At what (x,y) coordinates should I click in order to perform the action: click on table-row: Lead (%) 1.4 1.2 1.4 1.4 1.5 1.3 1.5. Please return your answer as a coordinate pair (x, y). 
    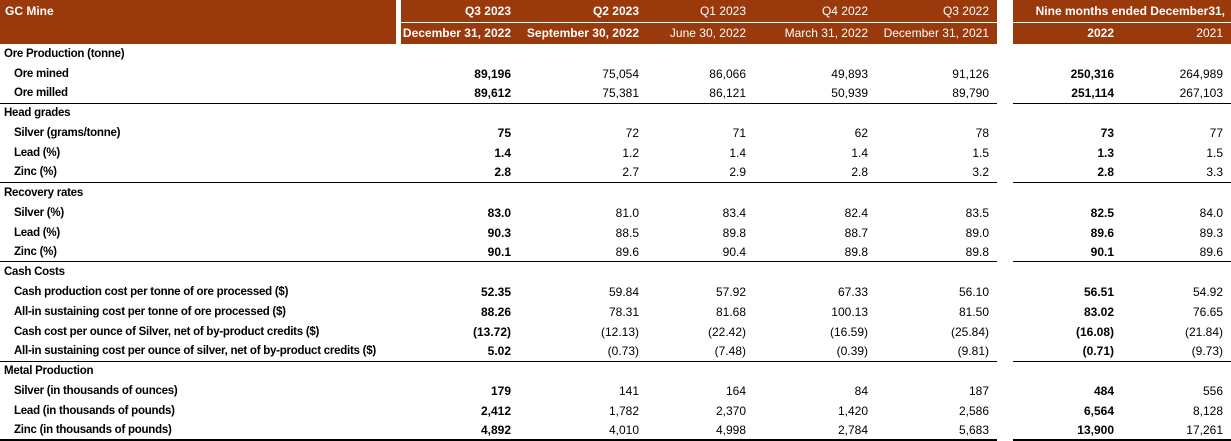
    Looking at the image, I should click on (615, 153).